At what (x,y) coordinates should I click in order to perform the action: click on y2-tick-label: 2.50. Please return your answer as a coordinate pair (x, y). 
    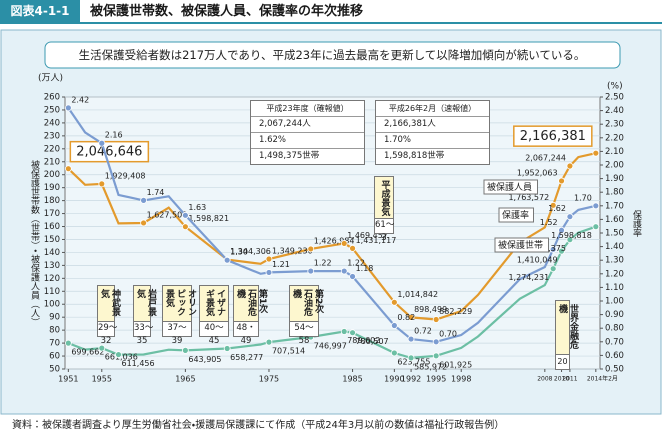
    Looking at the image, I should click on (614, 98).